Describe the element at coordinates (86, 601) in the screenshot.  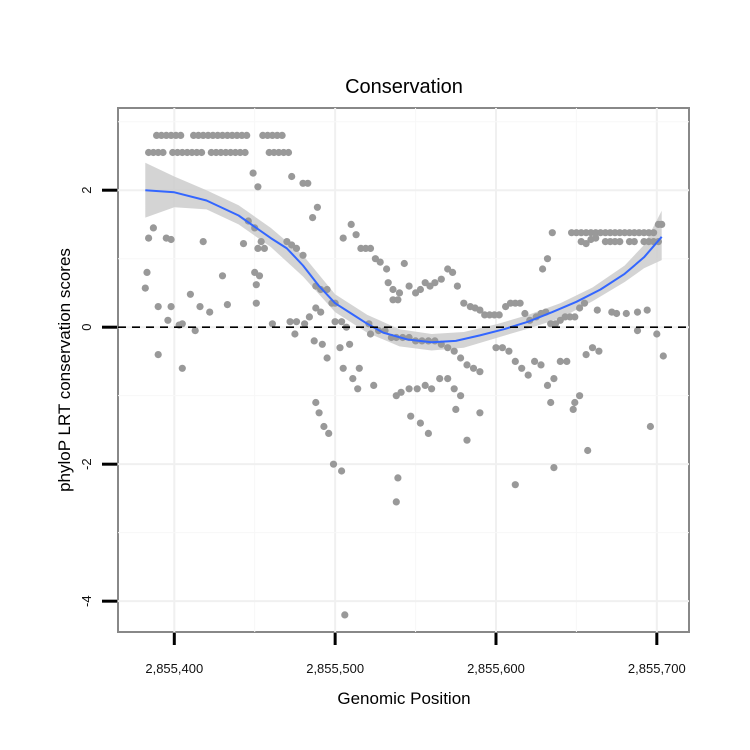
I see `y-tick-label: -4` at that location.